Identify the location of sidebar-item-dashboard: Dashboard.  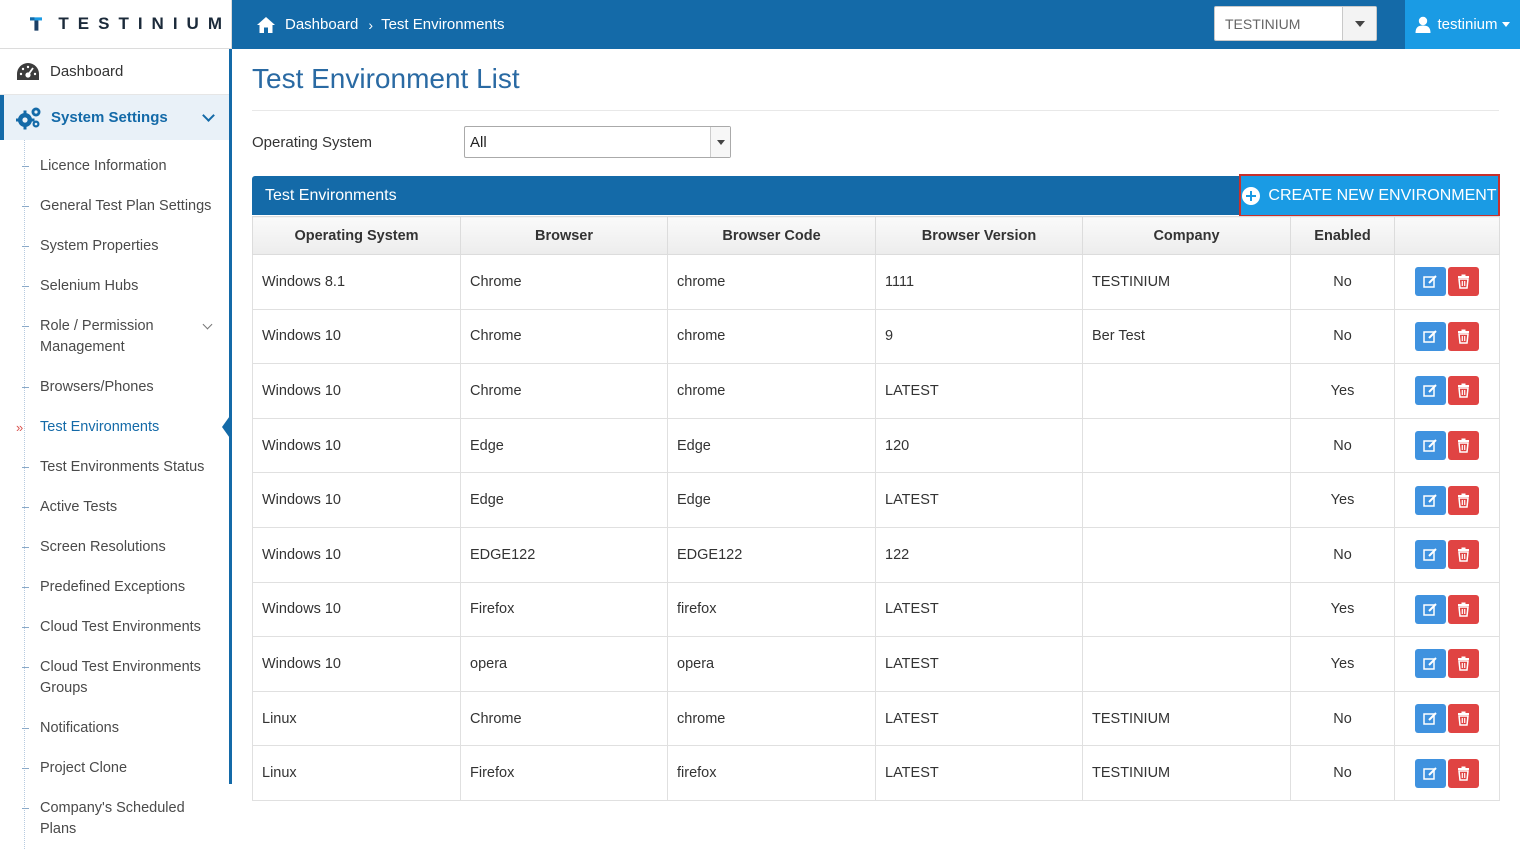
(114, 72).